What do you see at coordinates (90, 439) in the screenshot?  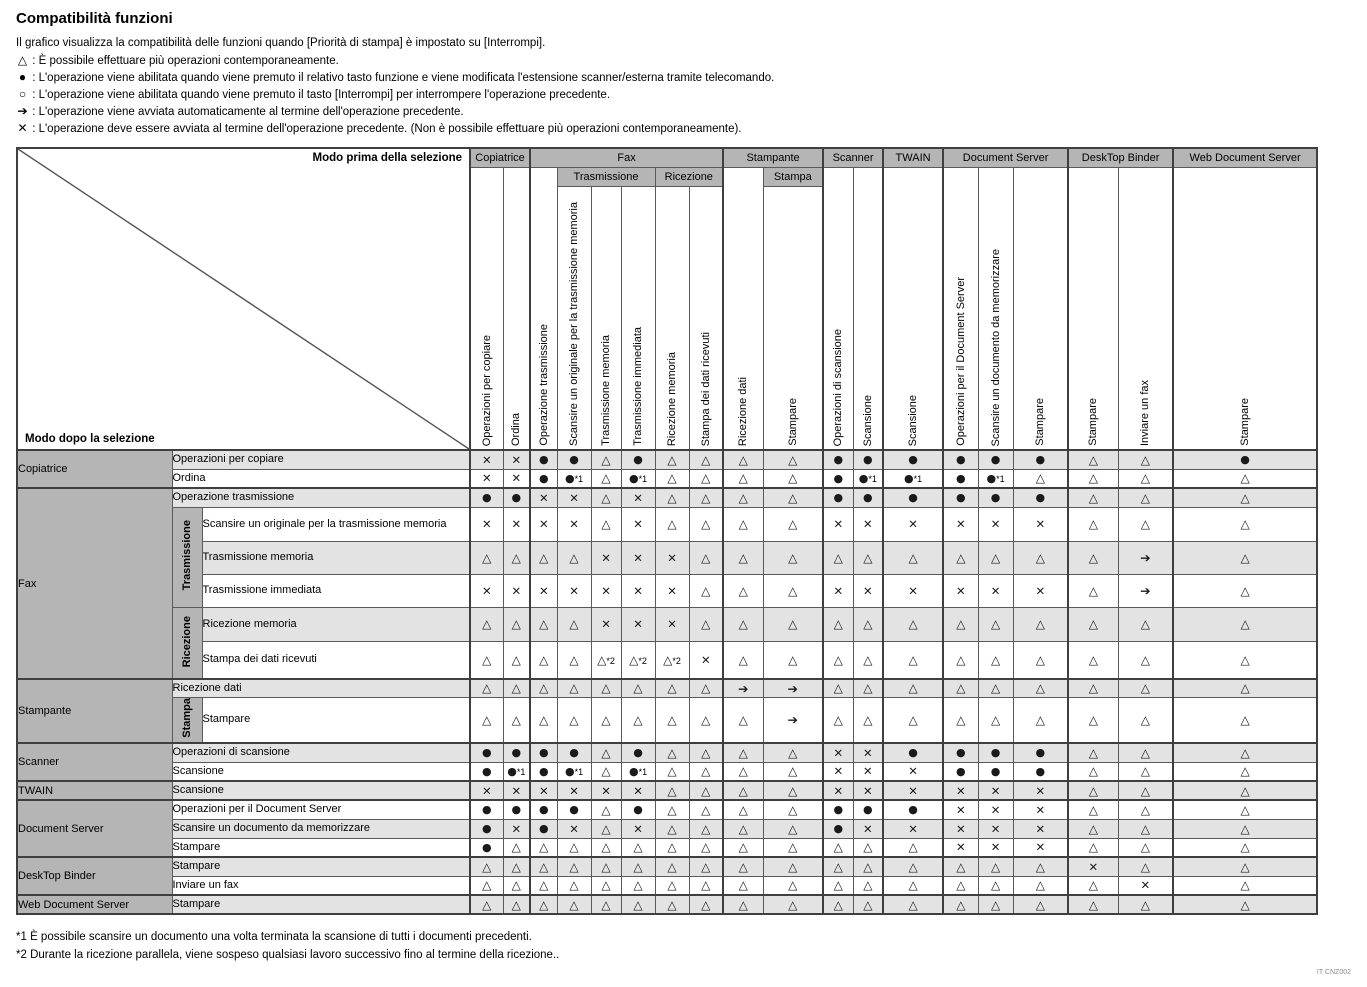 I see `corner-label-after: Modo dopo la selezione` at bounding box center [90, 439].